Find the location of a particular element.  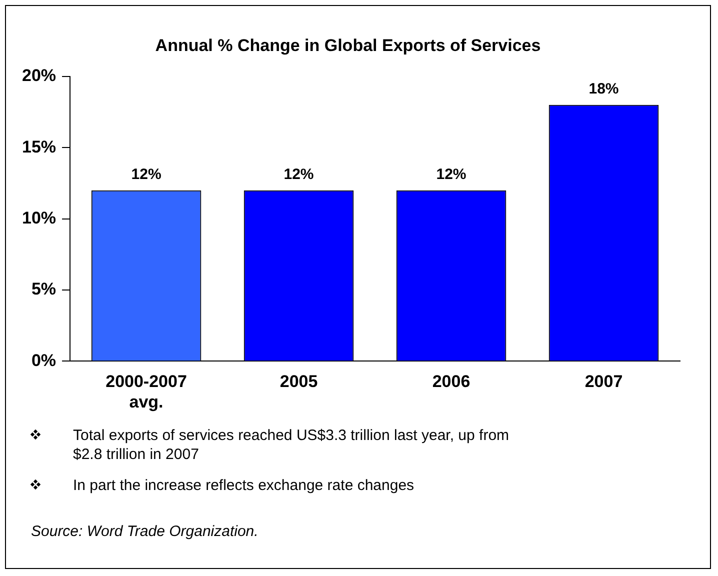

data-label: 18% is located at coordinates (603, 89).